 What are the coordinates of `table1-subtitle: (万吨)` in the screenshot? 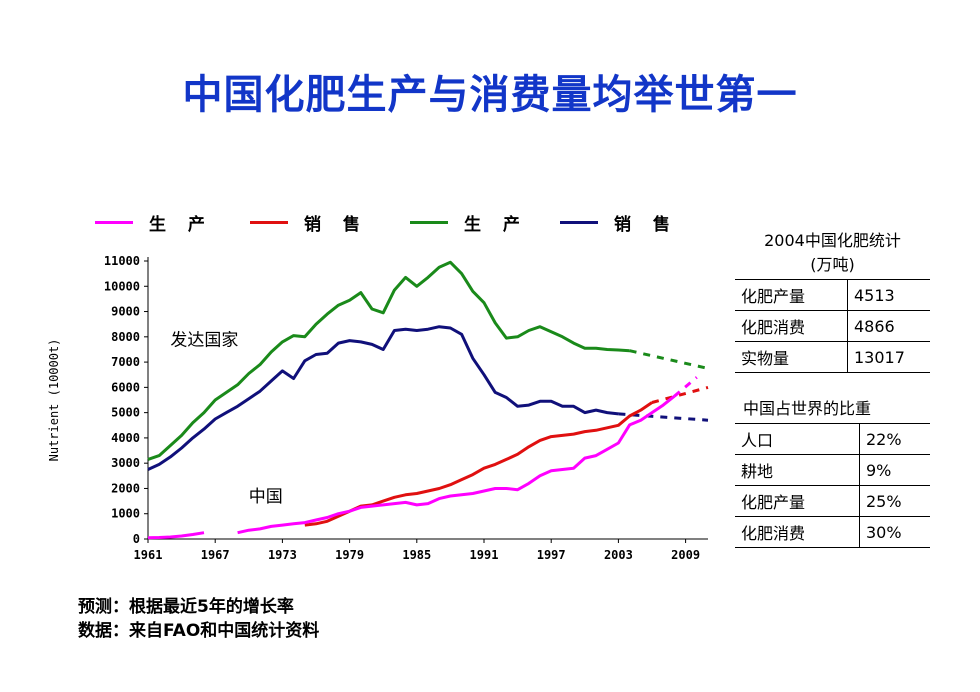 It's located at (832, 264).